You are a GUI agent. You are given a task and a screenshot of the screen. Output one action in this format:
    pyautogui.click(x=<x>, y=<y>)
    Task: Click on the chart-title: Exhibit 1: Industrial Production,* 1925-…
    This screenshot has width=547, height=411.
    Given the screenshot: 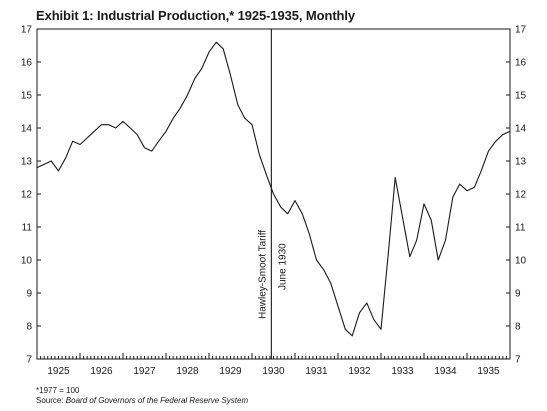 What is the action you would take?
    pyautogui.click(x=196, y=15)
    